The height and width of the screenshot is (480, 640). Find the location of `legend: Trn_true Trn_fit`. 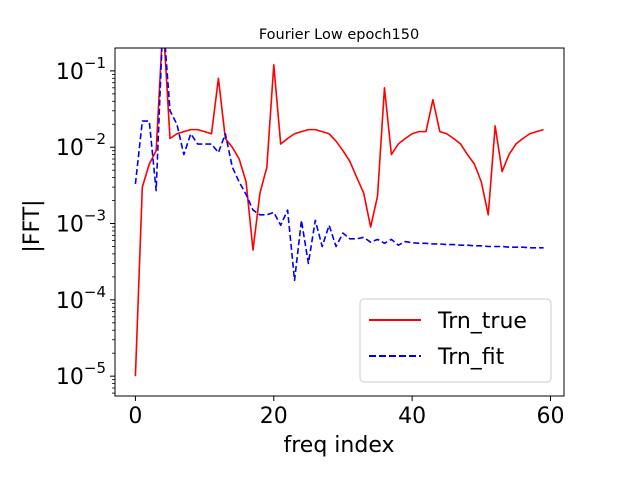

legend: Trn_true Trn_fit is located at coordinates (455, 340).